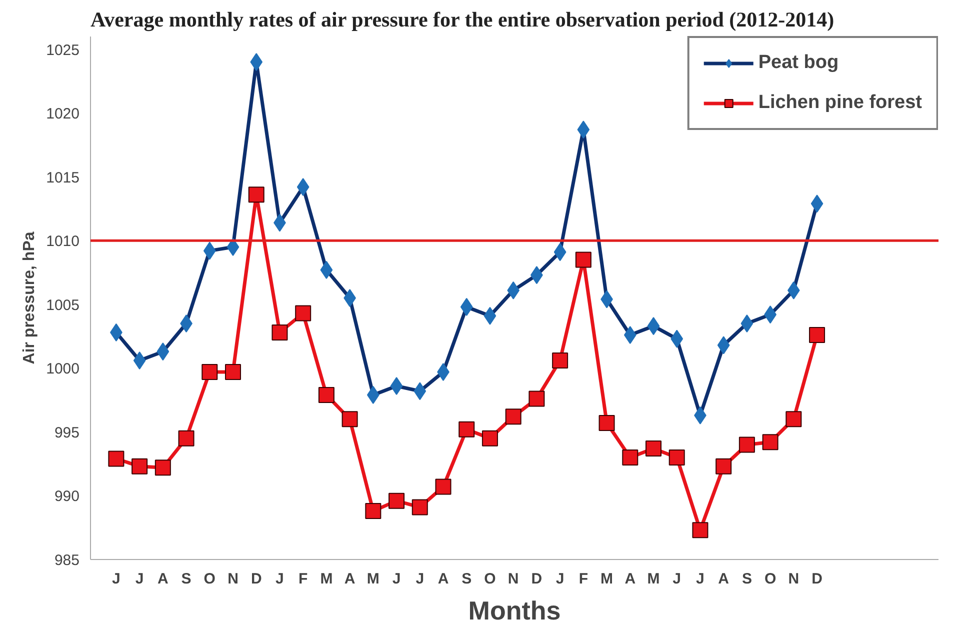 The width and height of the screenshot is (960, 634). Describe the element at coordinates (67, 560) in the screenshot. I see `y-tick-label: 985` at that location.